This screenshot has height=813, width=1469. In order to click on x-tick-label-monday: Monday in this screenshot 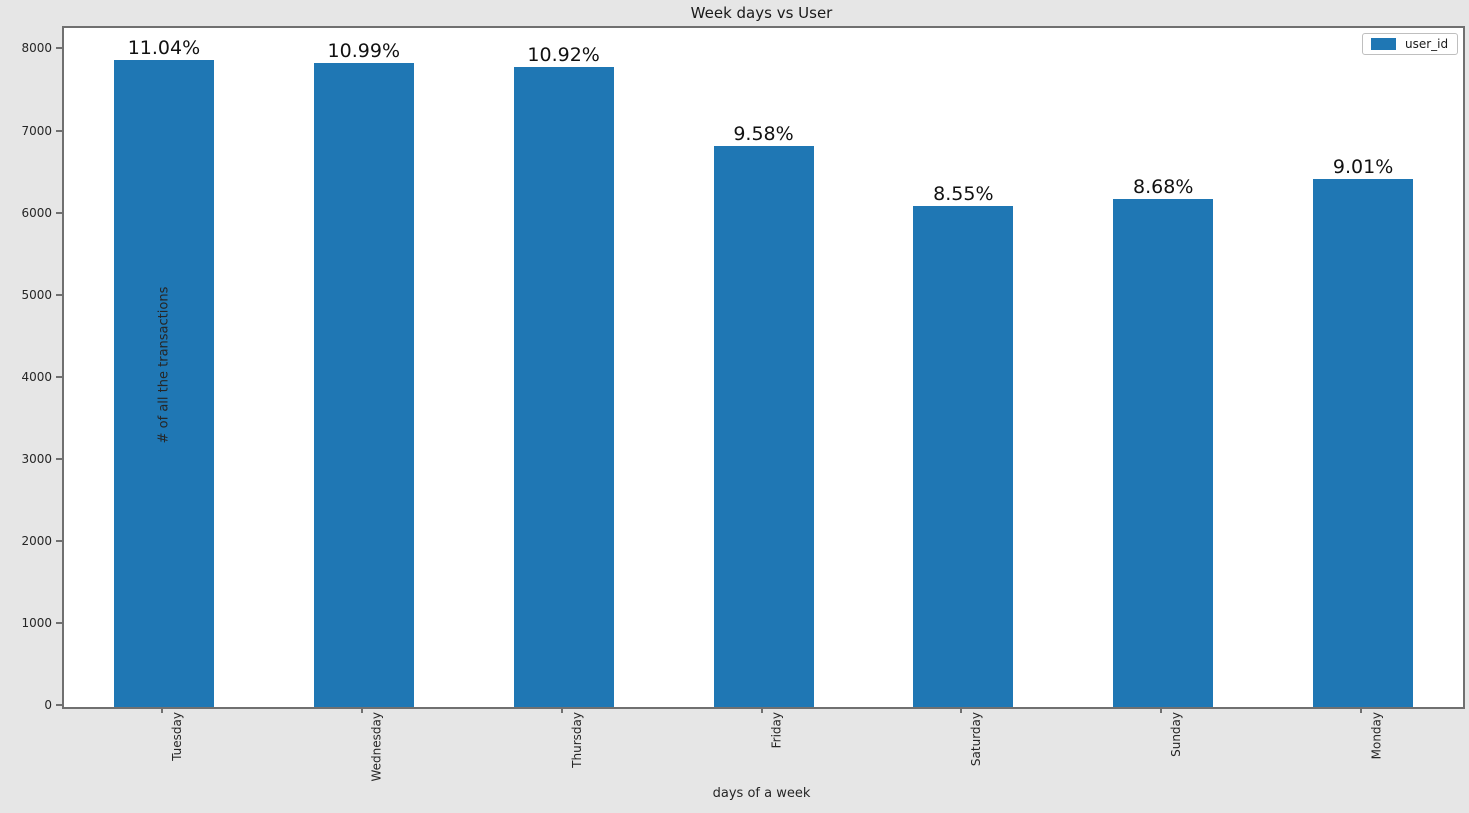, I will do `click(1376, 736)`.